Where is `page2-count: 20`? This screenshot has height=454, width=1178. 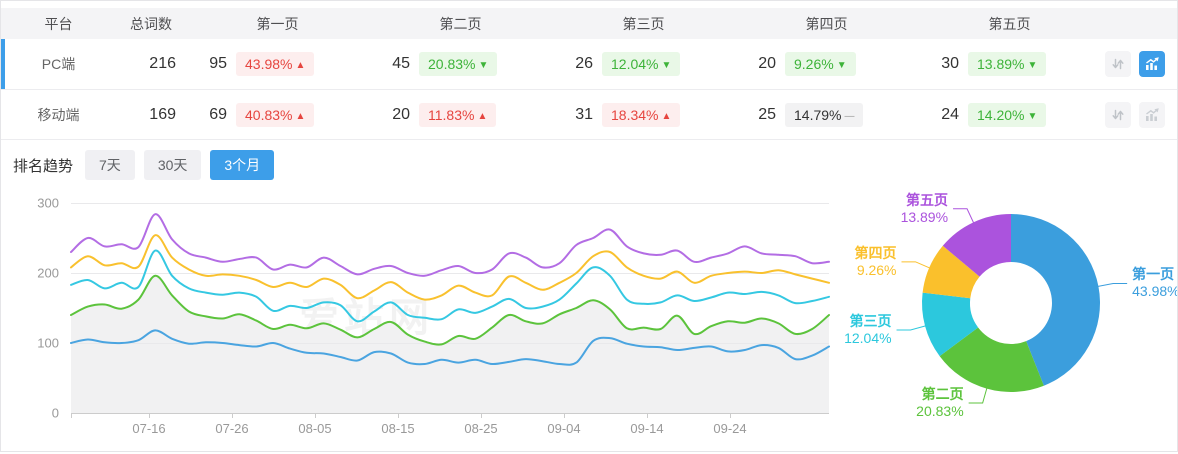 page2-count: 20 is located at coordinates (401, 114).